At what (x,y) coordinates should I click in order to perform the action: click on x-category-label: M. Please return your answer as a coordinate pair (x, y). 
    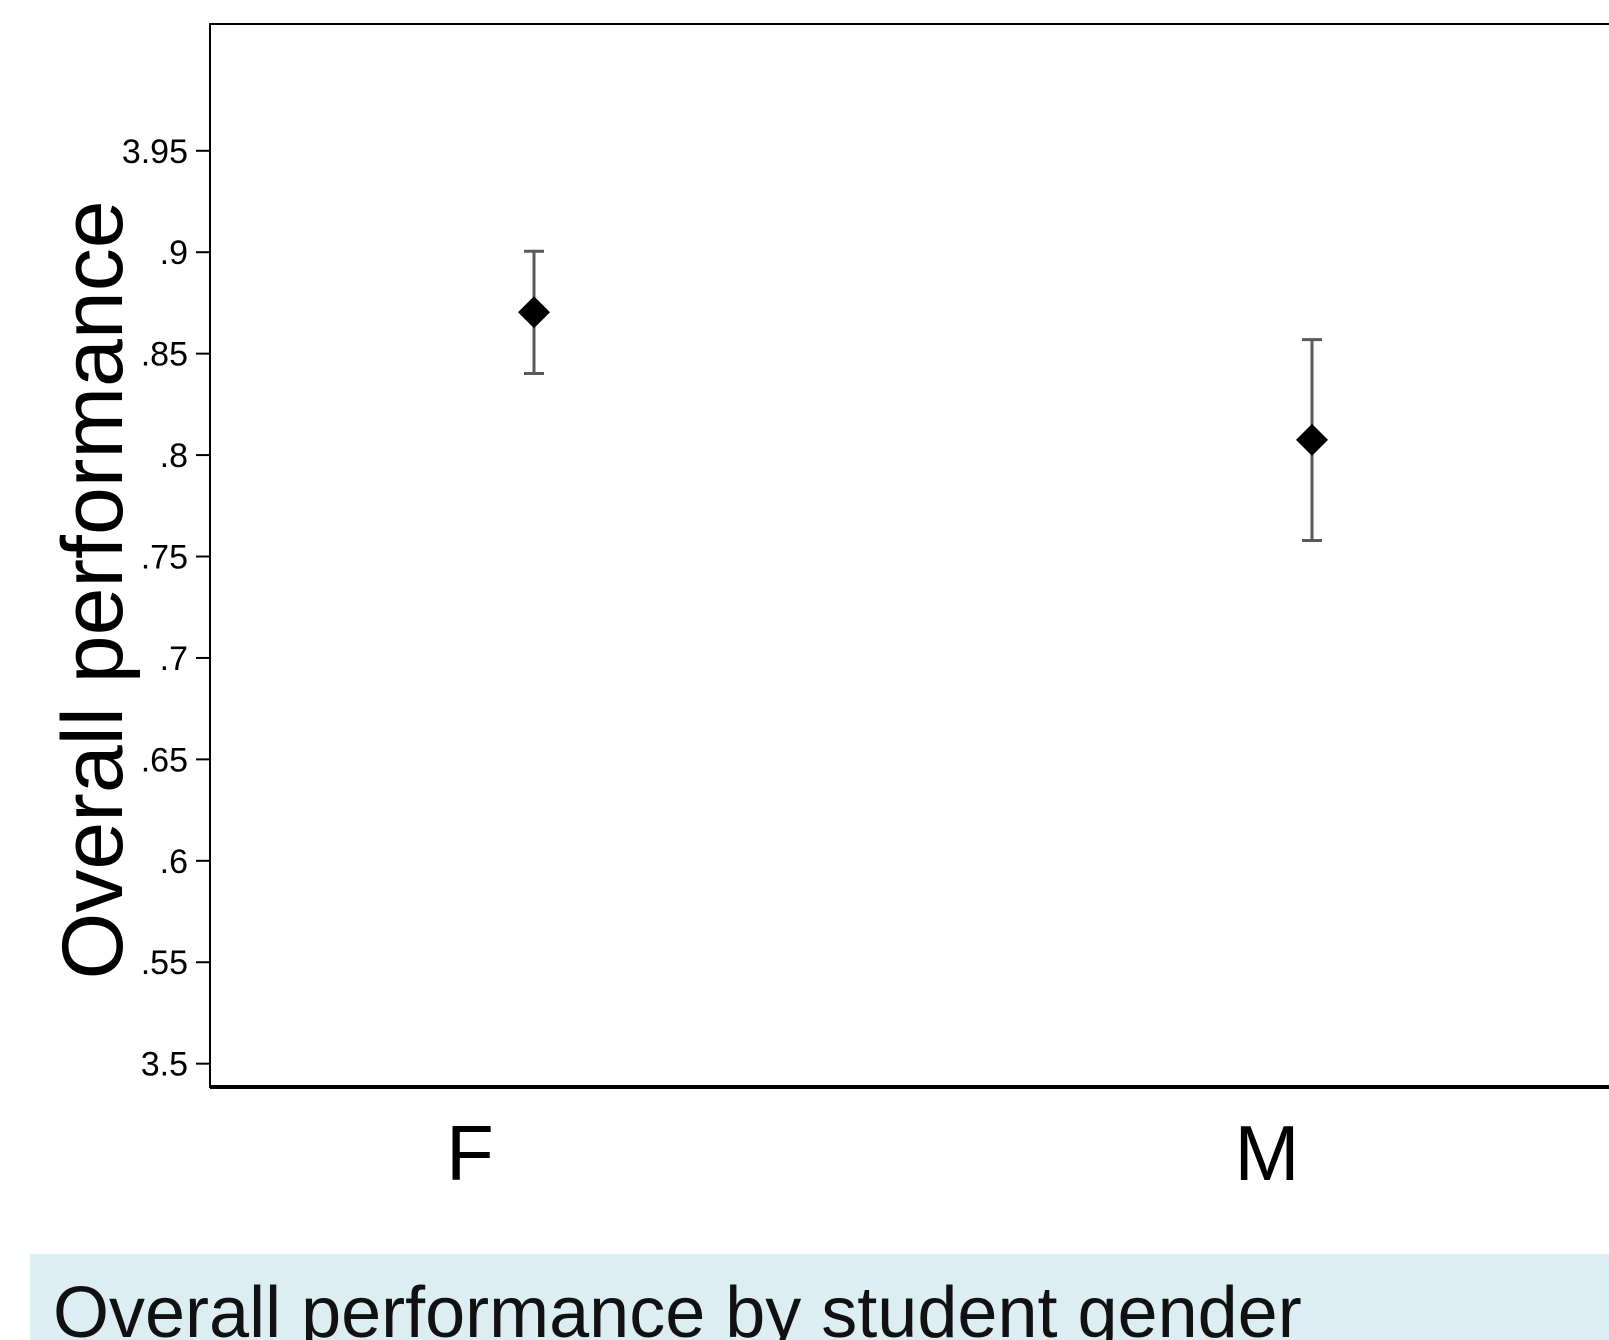
    Looking at the image, I should click on (1267, 1153).